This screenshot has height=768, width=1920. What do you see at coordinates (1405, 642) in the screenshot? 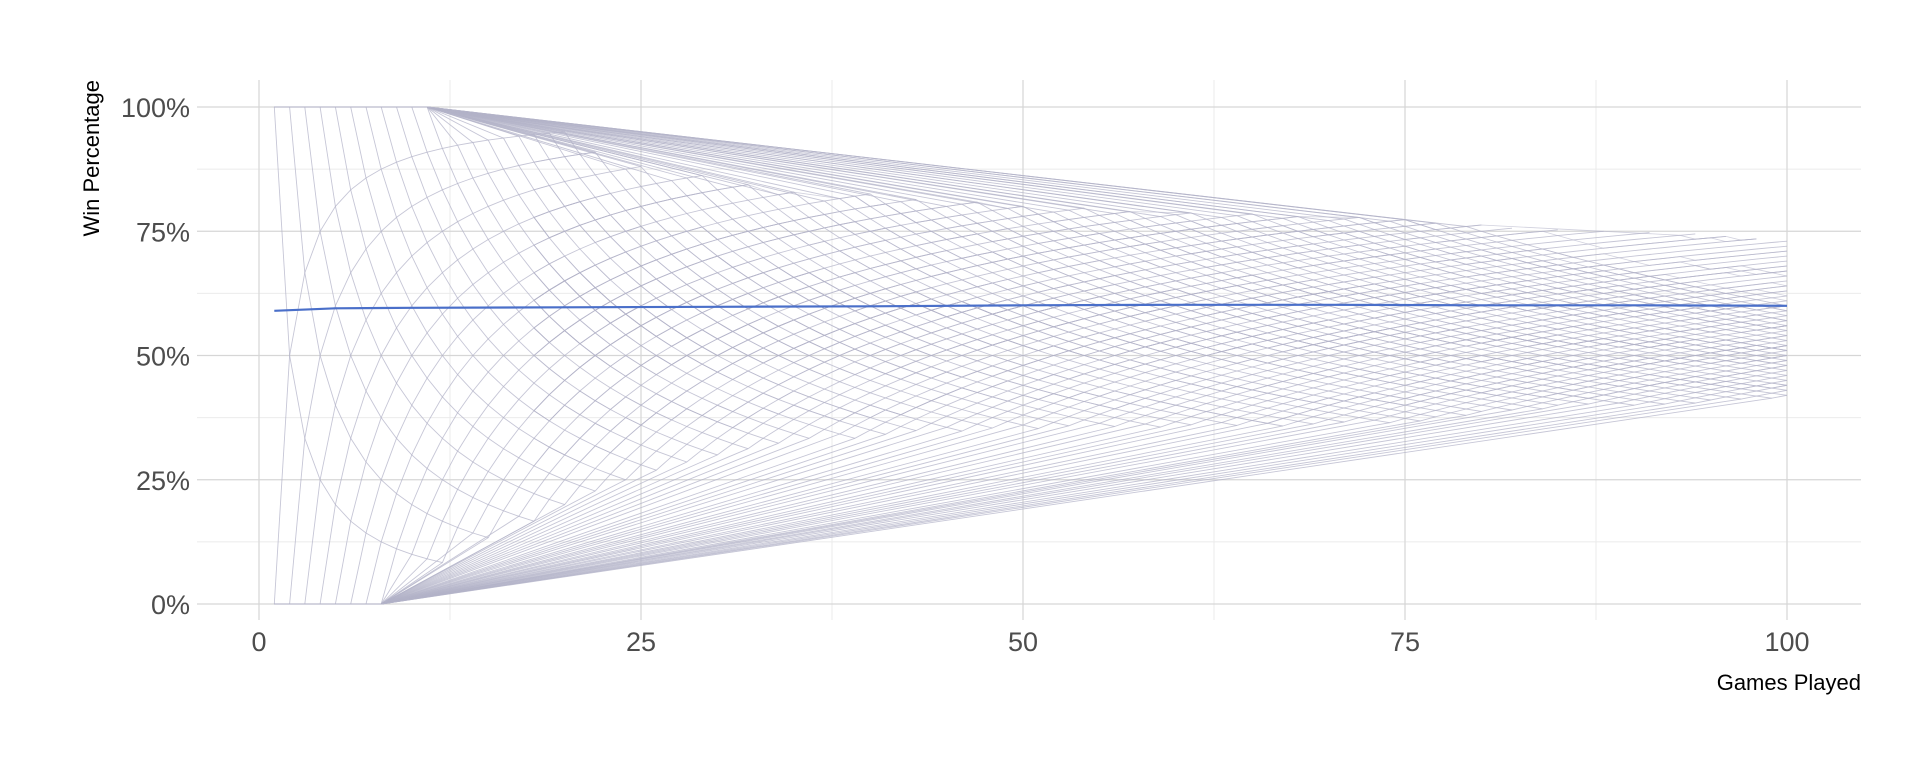
I see `x-tick-label: 75` at bounding box center [1405, 642].